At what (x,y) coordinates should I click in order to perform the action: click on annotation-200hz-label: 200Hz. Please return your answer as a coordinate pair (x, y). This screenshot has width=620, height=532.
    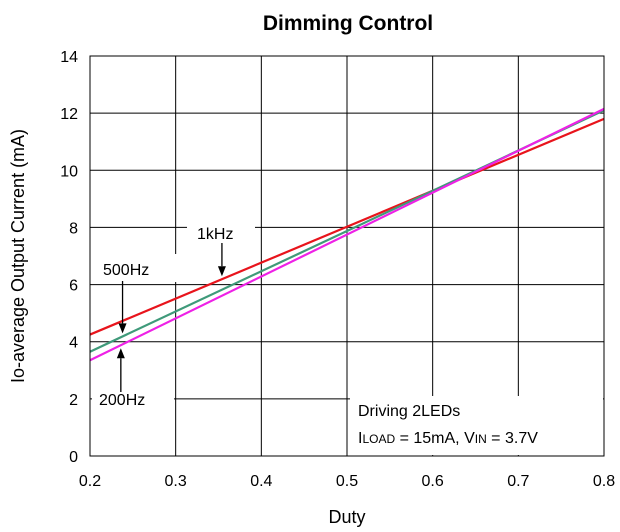
    Looking at the image, I should click on (122, 400).